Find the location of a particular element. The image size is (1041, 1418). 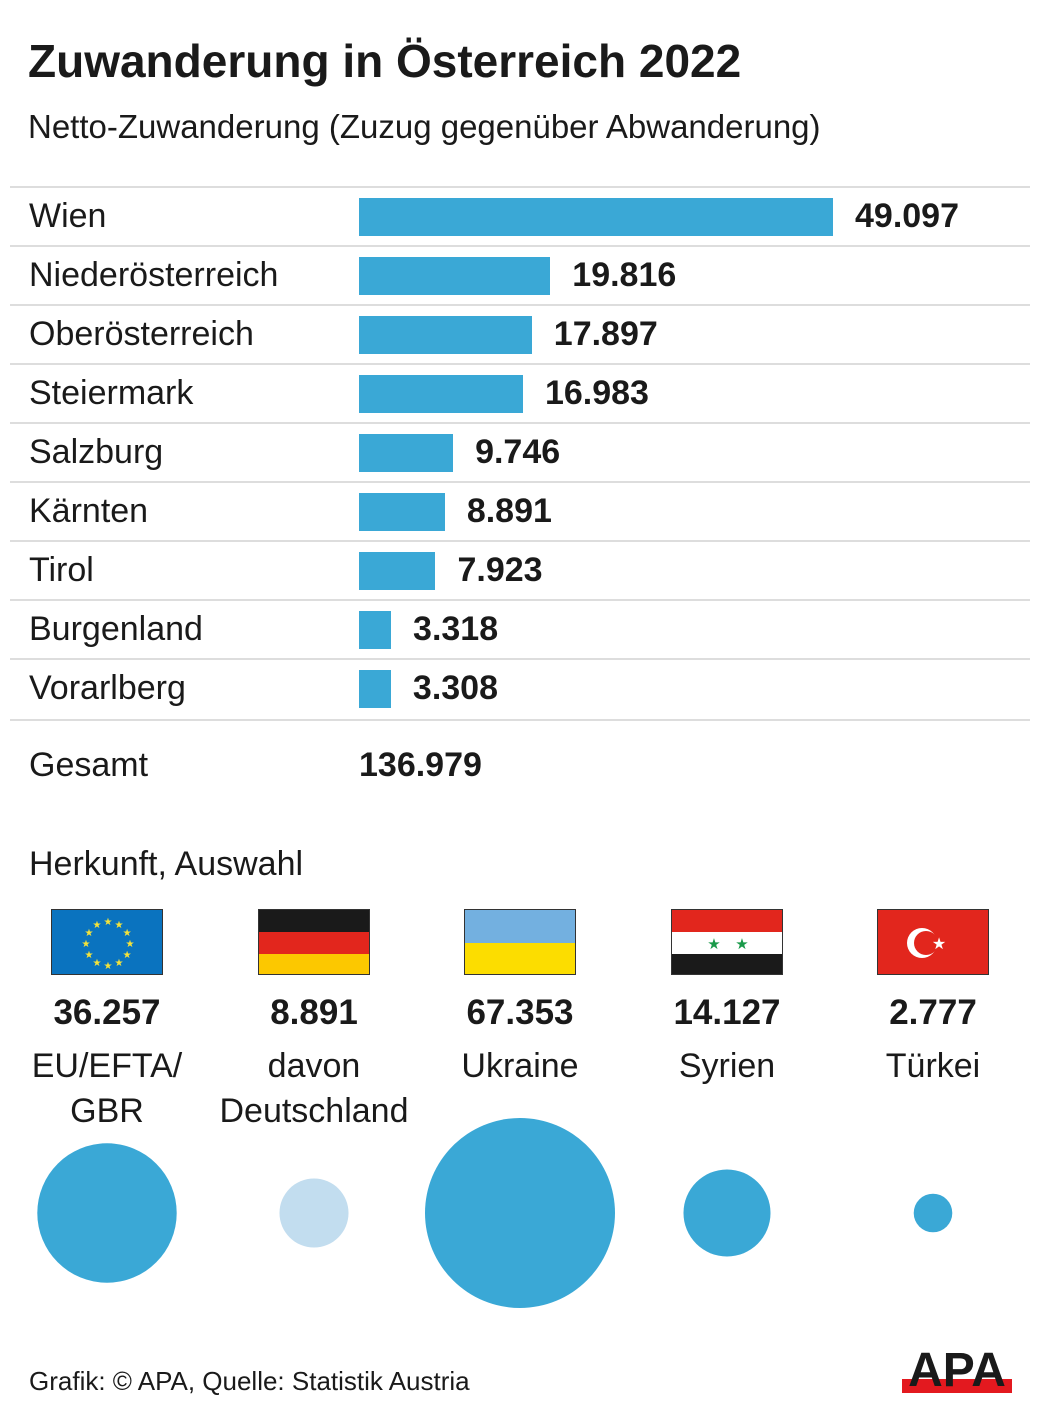

category-label: Niederösterreich is located at coordinates (154, 275).